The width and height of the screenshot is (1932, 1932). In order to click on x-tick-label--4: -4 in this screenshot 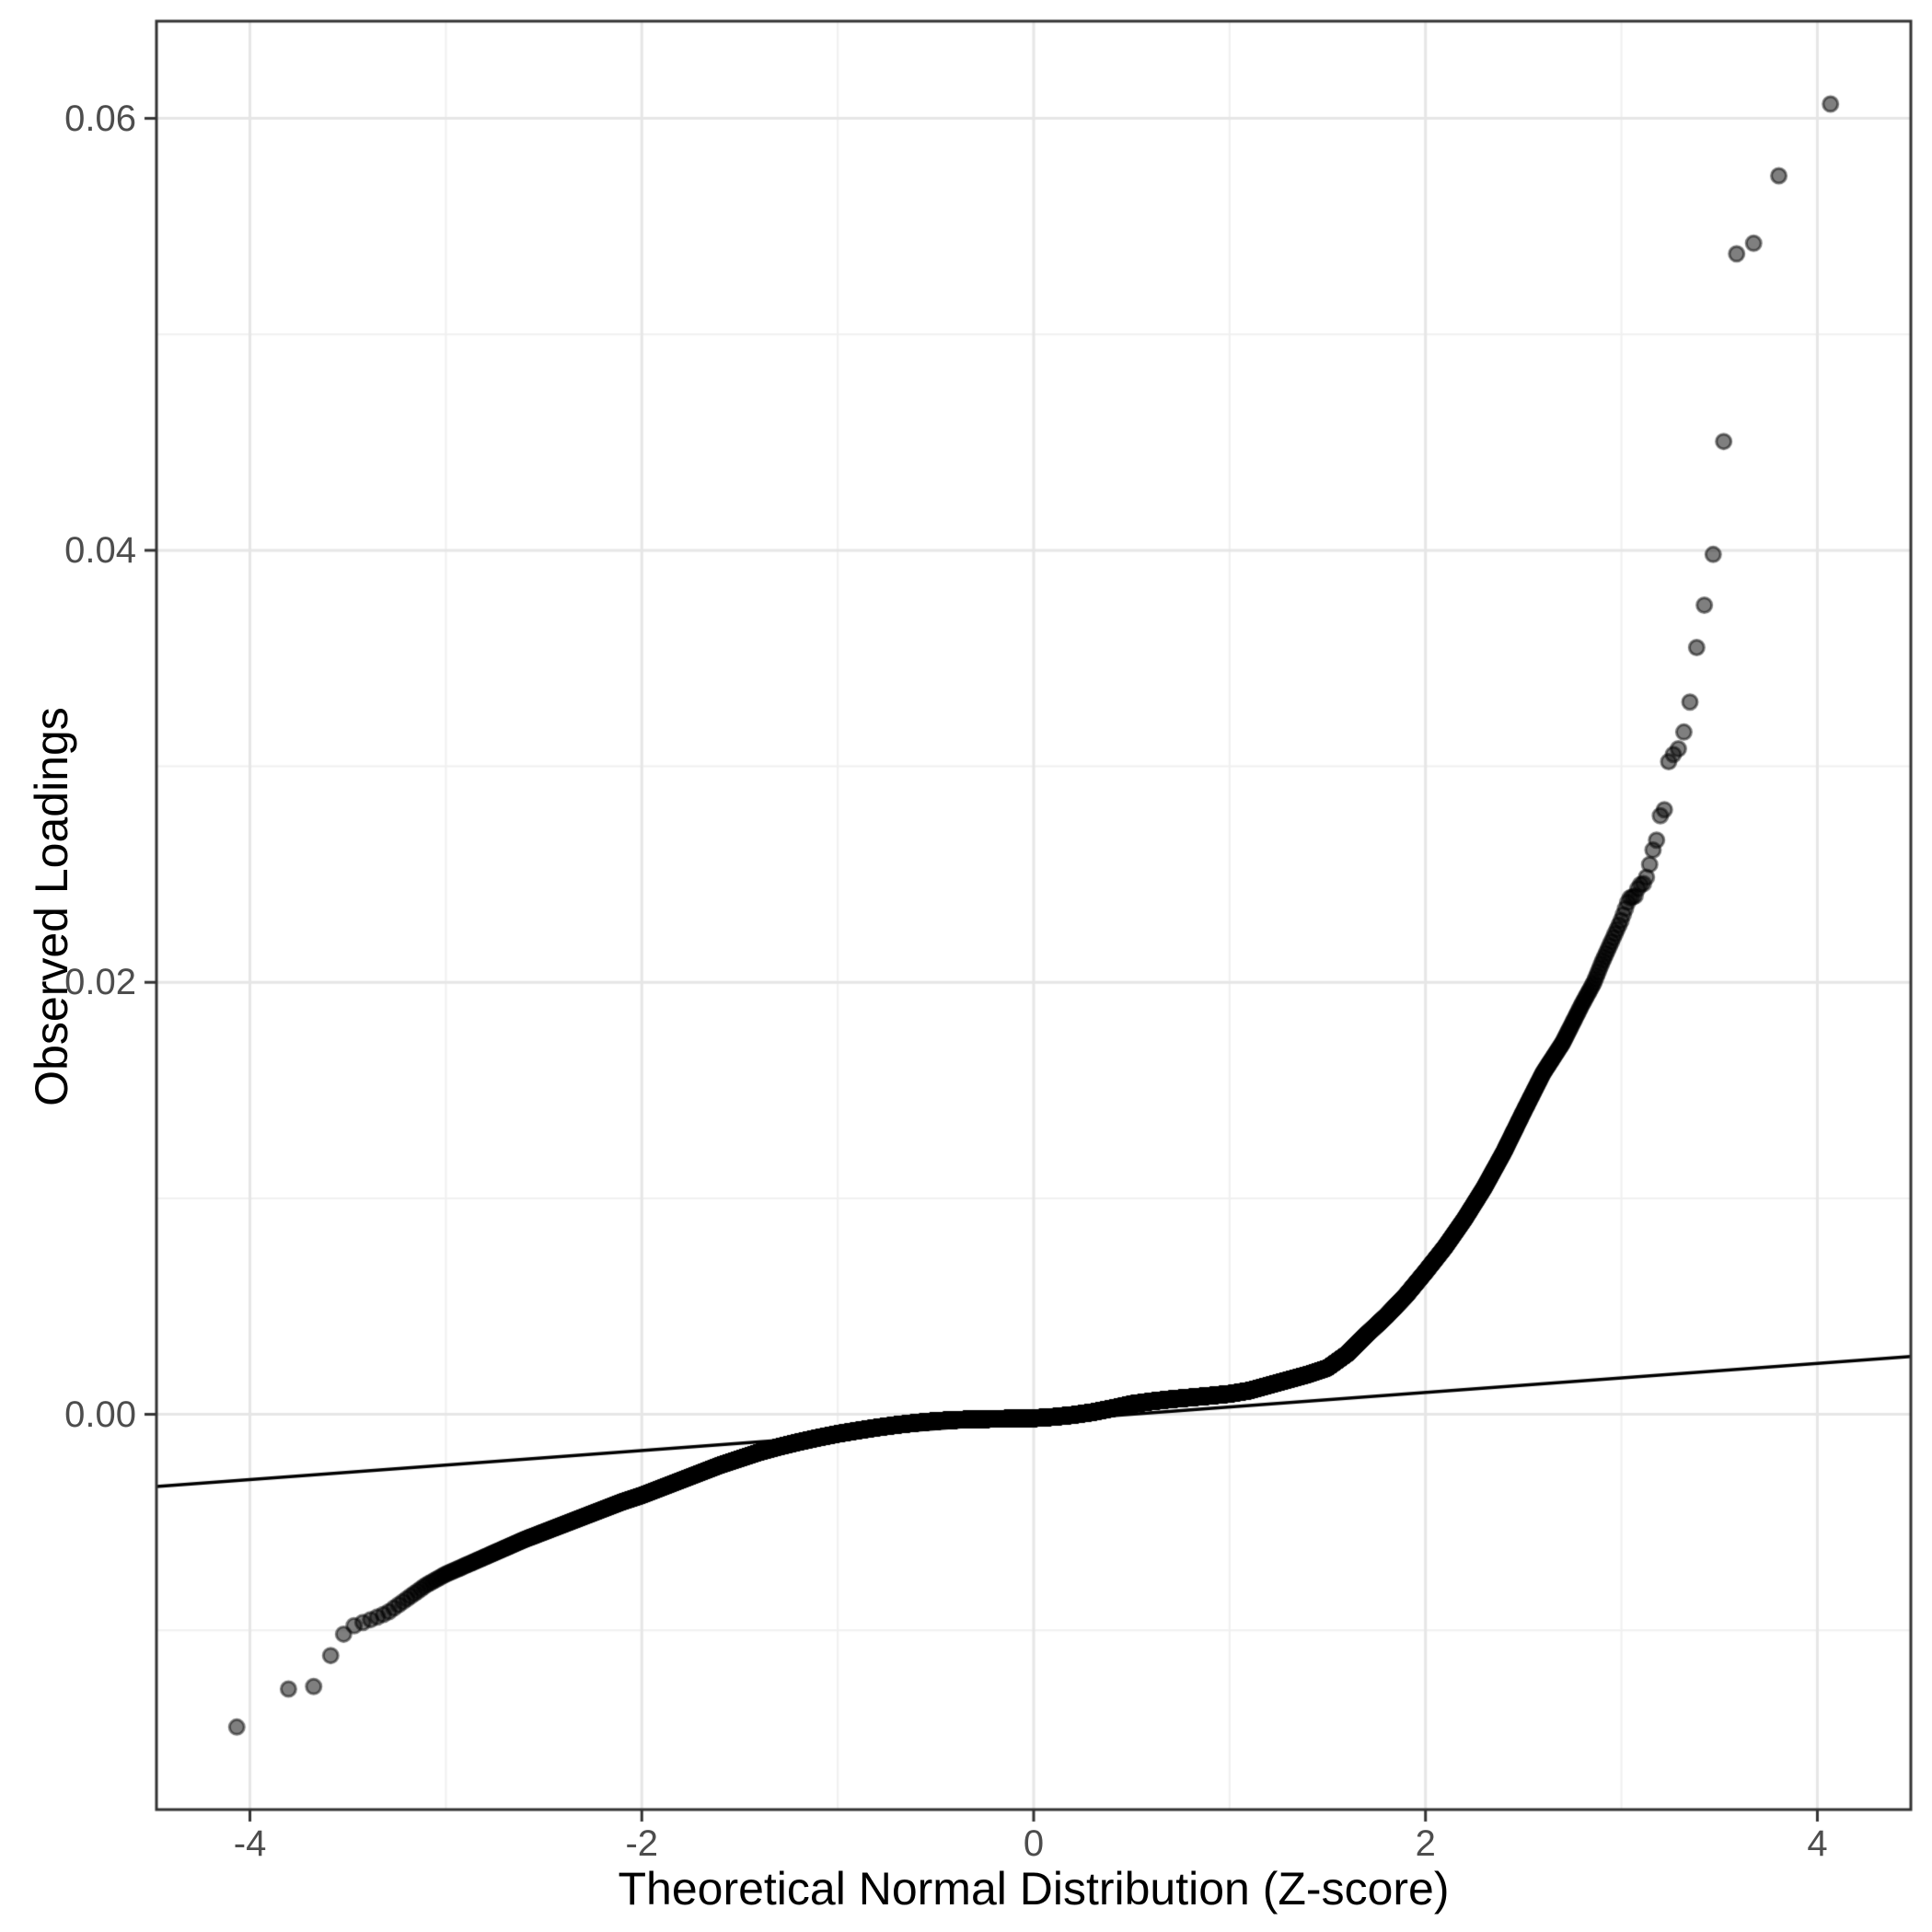, I will do `click(250, 1844)`.